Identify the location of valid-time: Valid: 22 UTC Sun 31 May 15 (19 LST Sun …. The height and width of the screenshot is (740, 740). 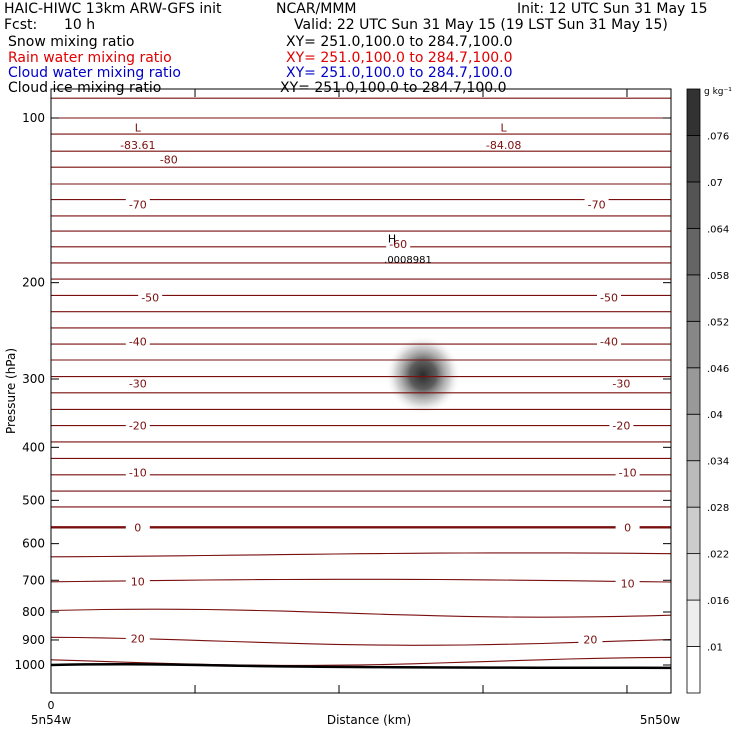
(481, 25).